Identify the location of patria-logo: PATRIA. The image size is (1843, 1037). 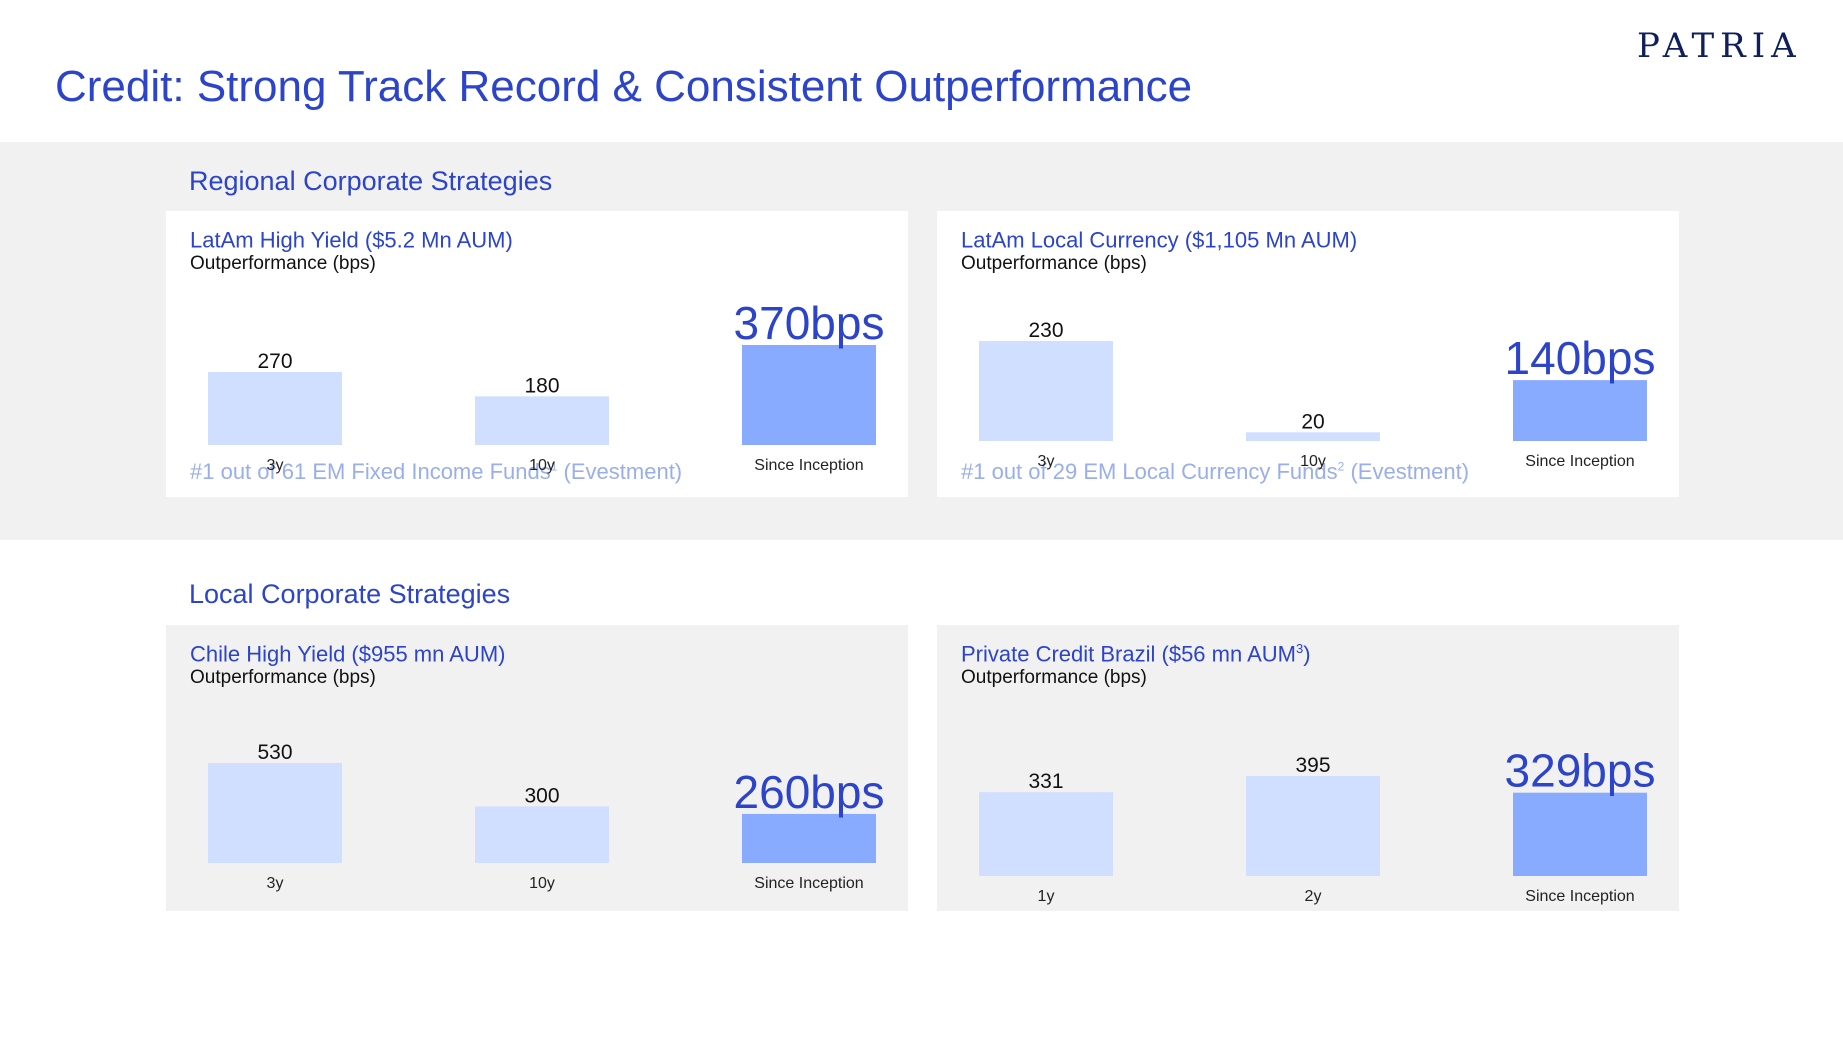
(1719, 46).